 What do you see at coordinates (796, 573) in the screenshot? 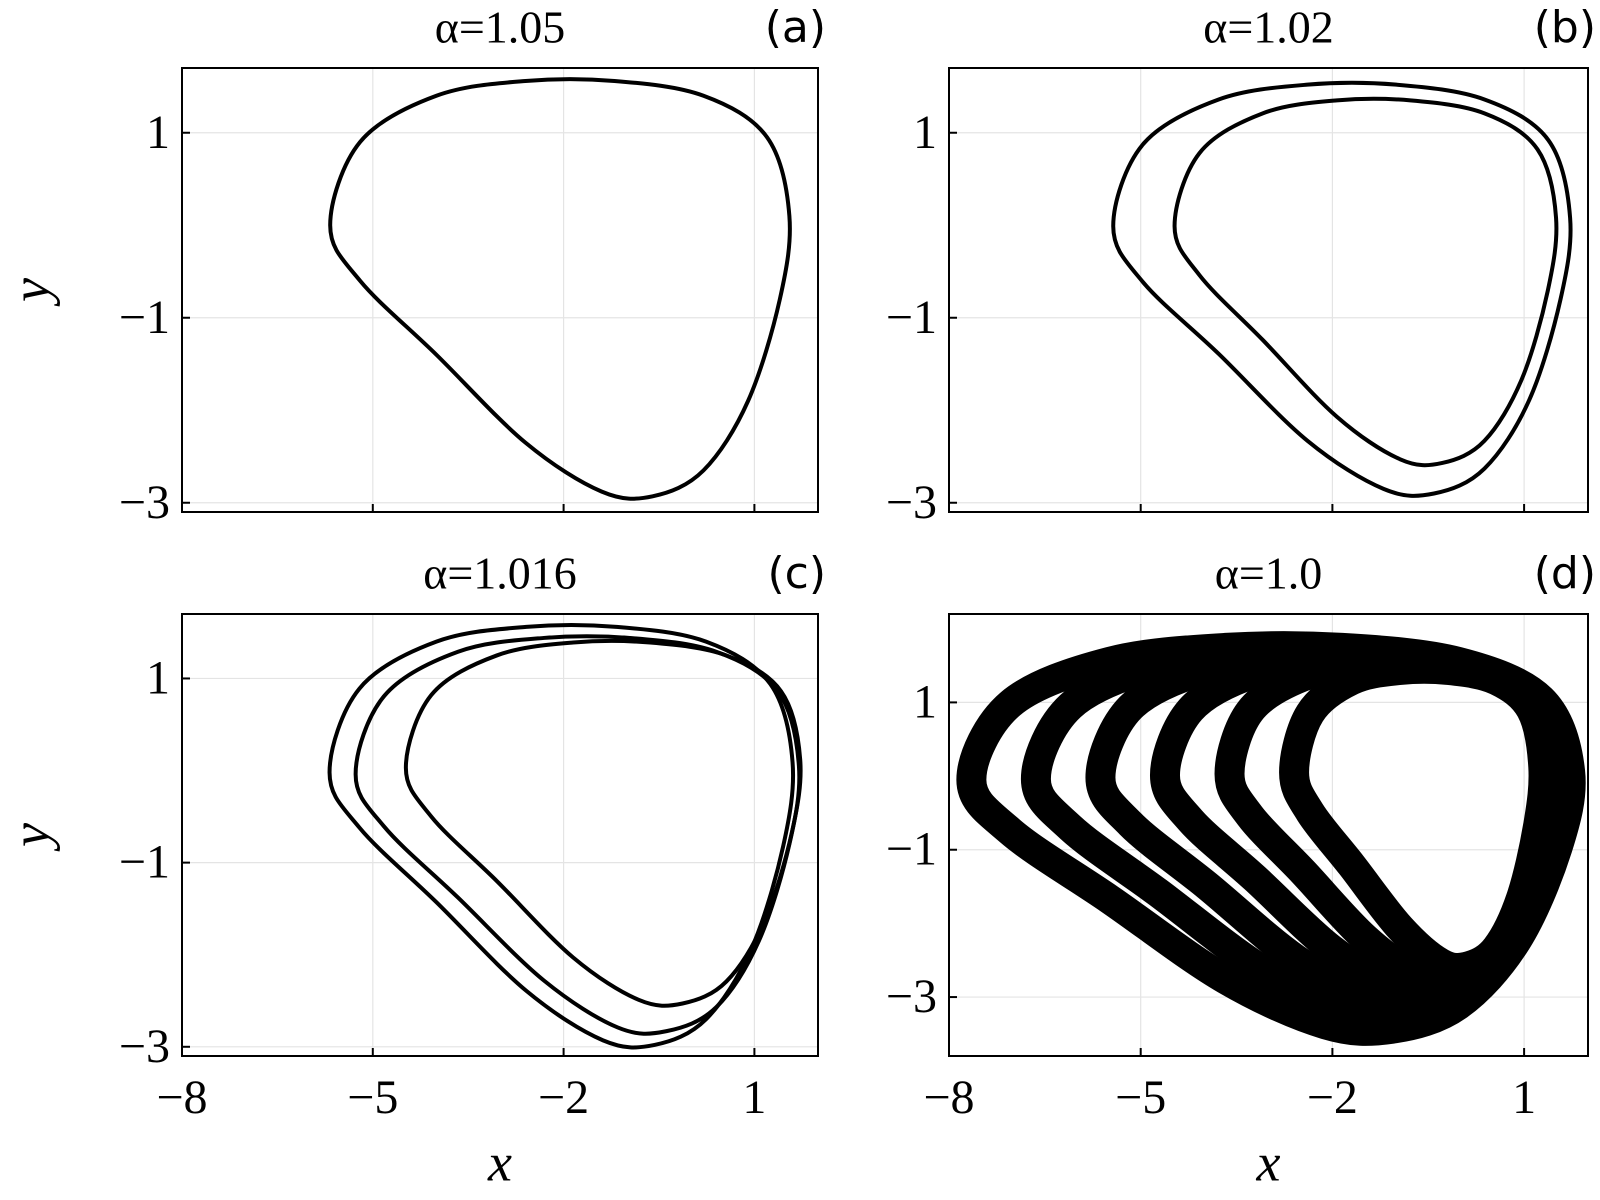
I see `panel-label: (c)` at bounding box center [796, 573].